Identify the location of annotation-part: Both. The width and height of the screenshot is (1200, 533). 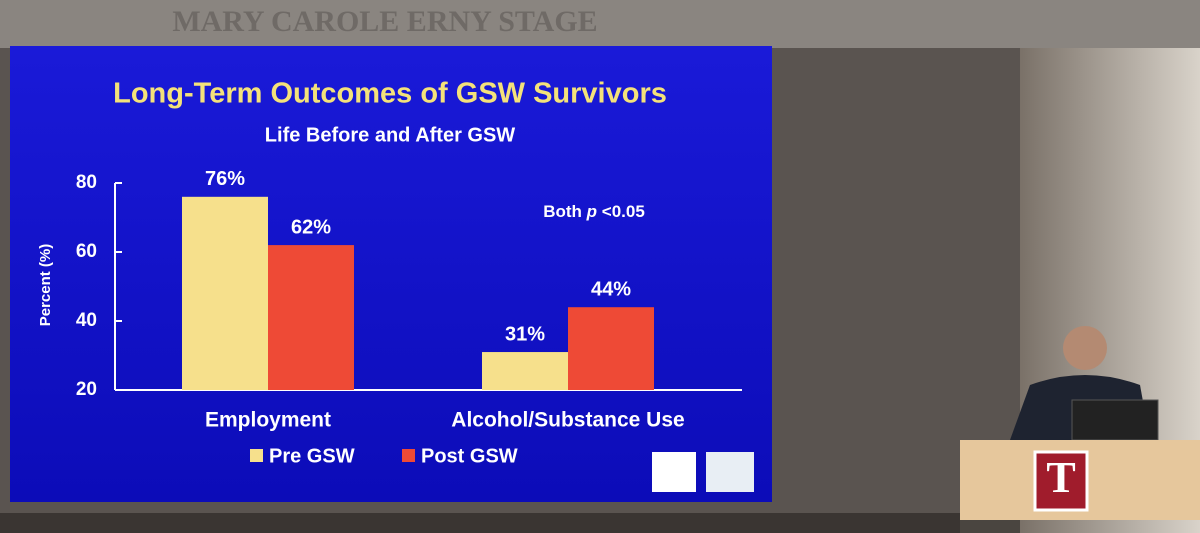
(562, 211).